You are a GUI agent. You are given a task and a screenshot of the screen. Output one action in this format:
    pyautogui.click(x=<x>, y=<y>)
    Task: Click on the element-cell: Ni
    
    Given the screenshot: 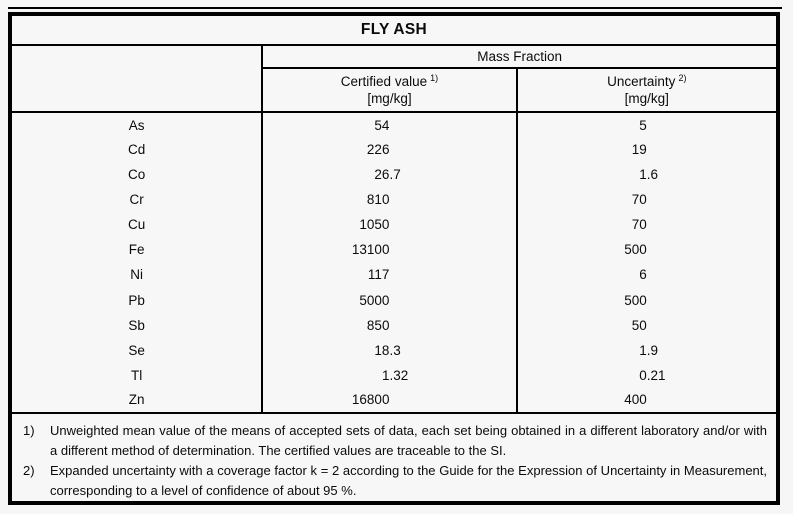 What is the action you would take?
    pyautogui.click(x=137, y=275)
    